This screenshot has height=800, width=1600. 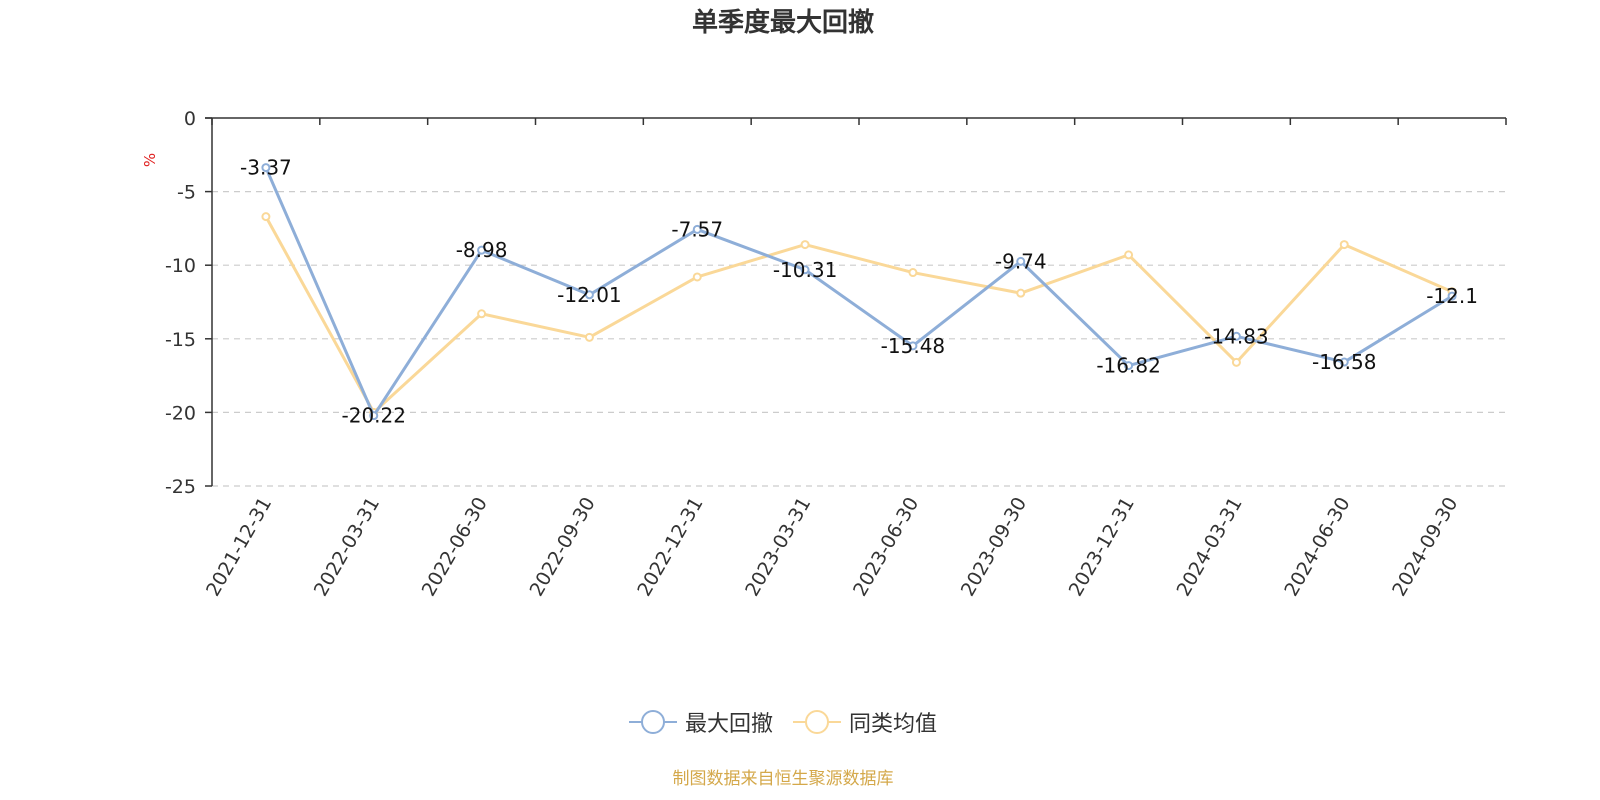 What do you see at coordinates (778, 547) in the screenshot?
I see `x-tick-label: 2023-03-31` at bounding box center [778, 547].